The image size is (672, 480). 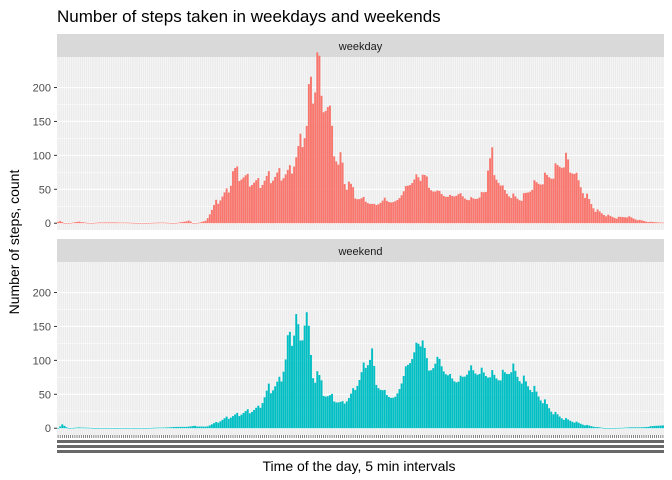 I want to click on x-tick-labels-overlap, so click(x=360, y=441).